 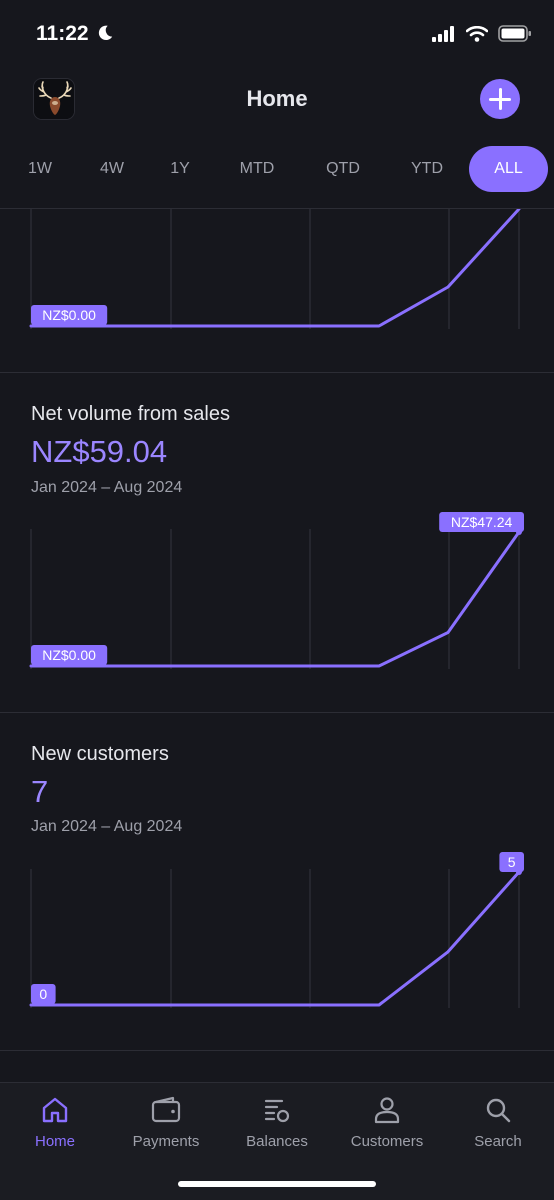 I want to click on account-avatar, so click(x=54, y=99).